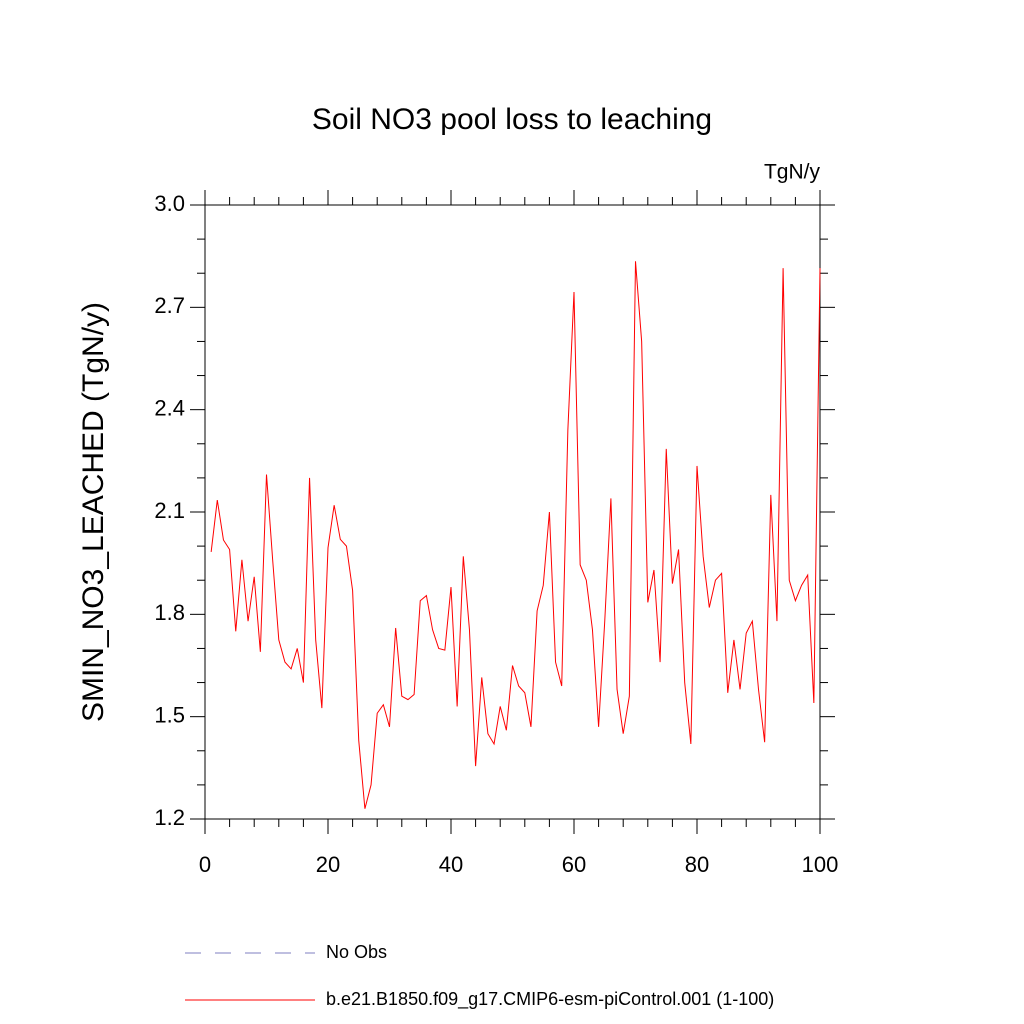  Describe the element at coordinates (574, 864) in the screenshot. I see `x-tick-label: 60` at that location.